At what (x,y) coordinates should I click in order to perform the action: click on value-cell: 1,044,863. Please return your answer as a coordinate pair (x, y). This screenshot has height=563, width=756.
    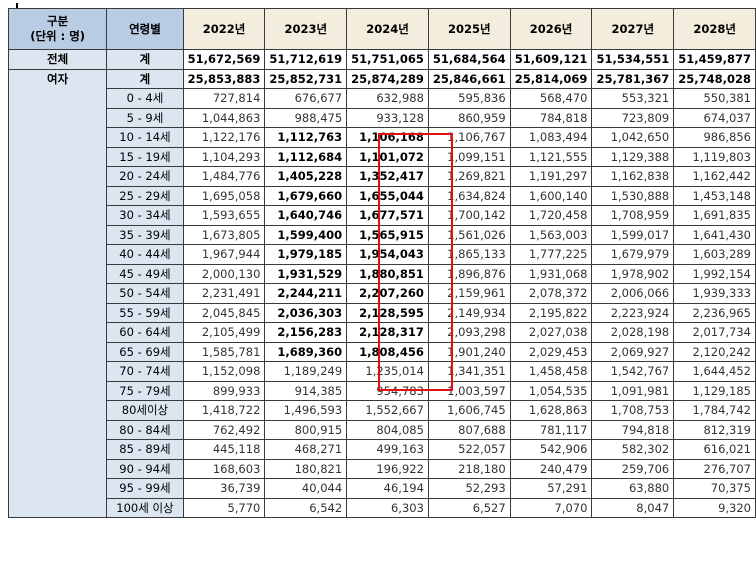
    Looking at the image, I should click on (224, 117).